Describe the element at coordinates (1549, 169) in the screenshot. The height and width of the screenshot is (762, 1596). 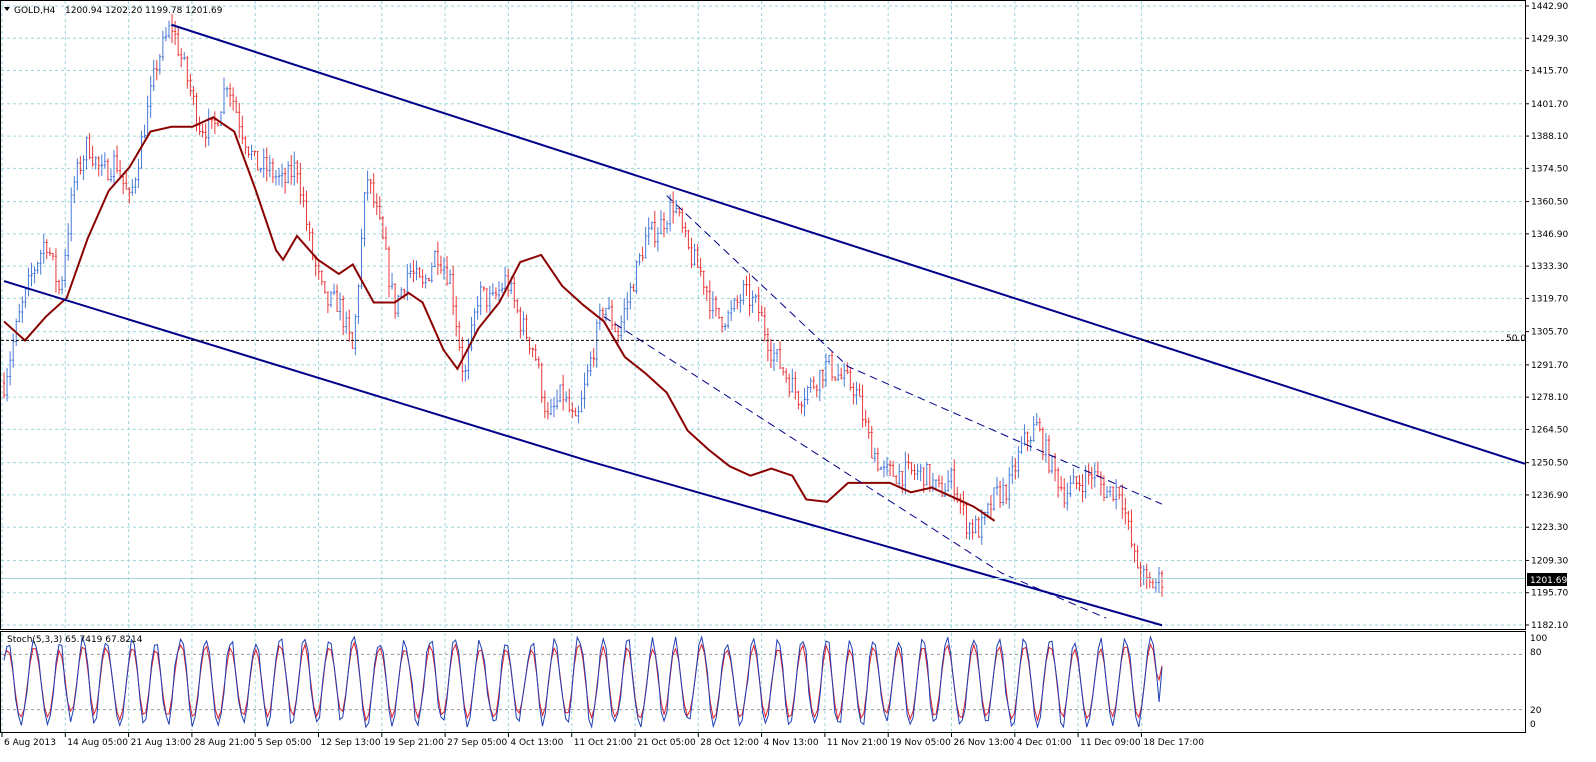
I see `y-tick-label: 1374.50` at that location.